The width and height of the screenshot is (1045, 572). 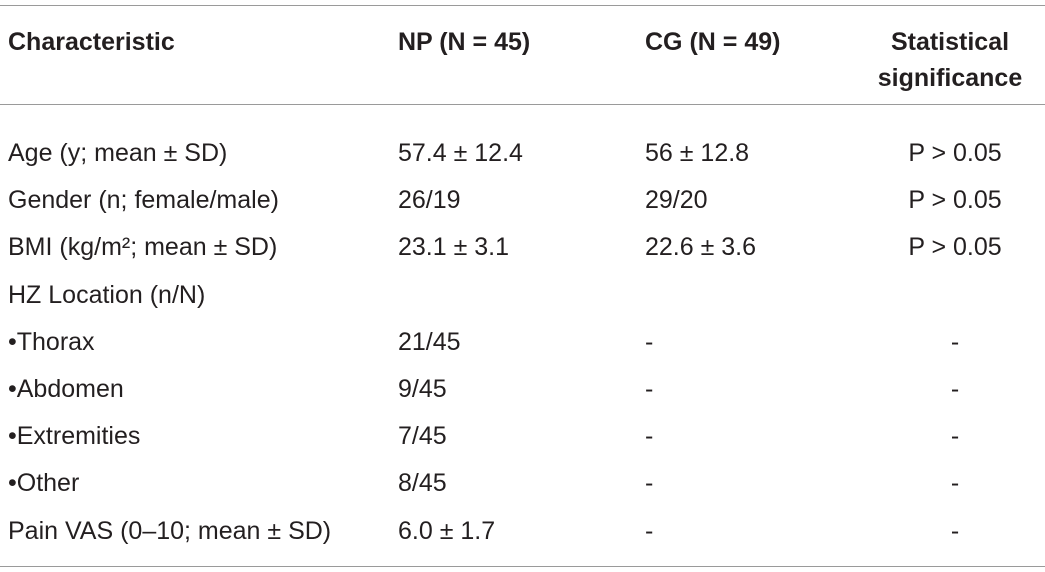 What do you see at coordinates (701, 247) in the screenshot?
I see `table-cell: 22.6 ± 3.6` at bounding box center [701, 247].